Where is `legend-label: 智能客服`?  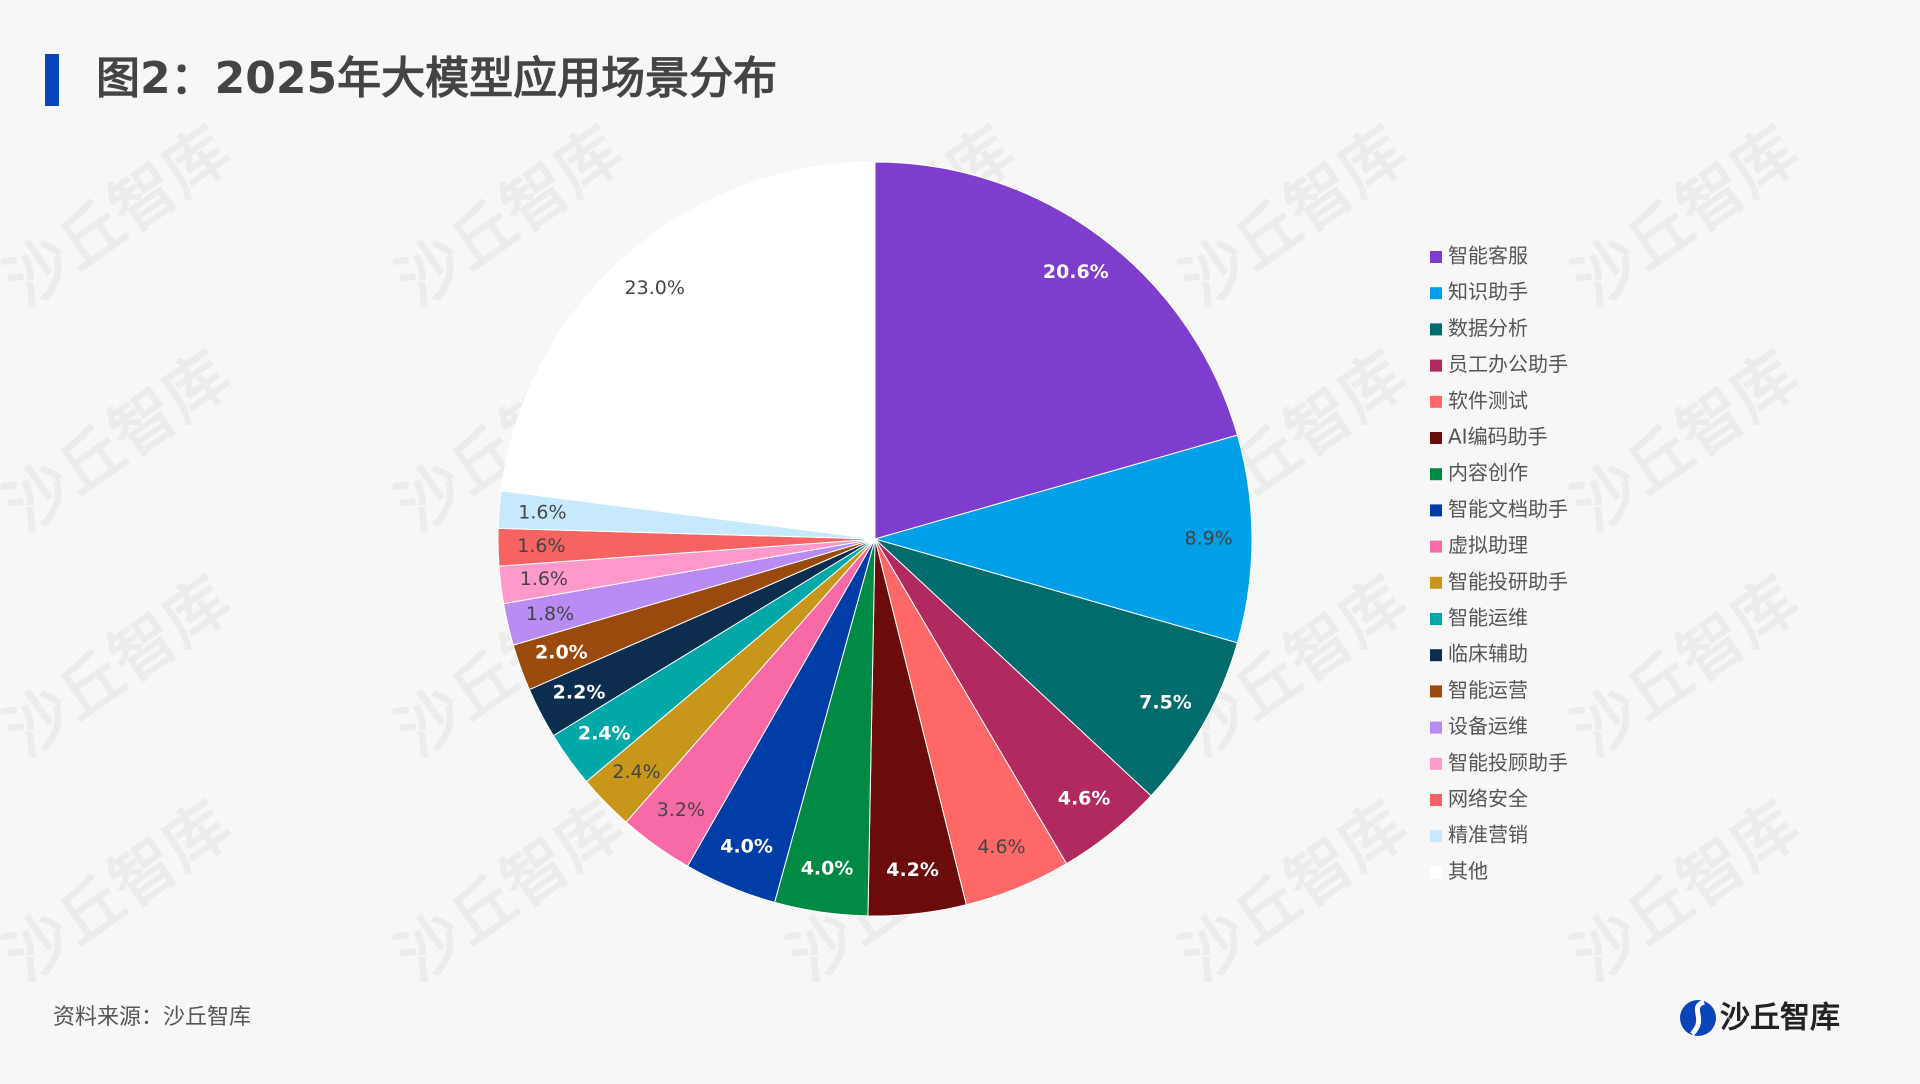
legend-label: 智能客服 is located at coordinates (1488, 256).